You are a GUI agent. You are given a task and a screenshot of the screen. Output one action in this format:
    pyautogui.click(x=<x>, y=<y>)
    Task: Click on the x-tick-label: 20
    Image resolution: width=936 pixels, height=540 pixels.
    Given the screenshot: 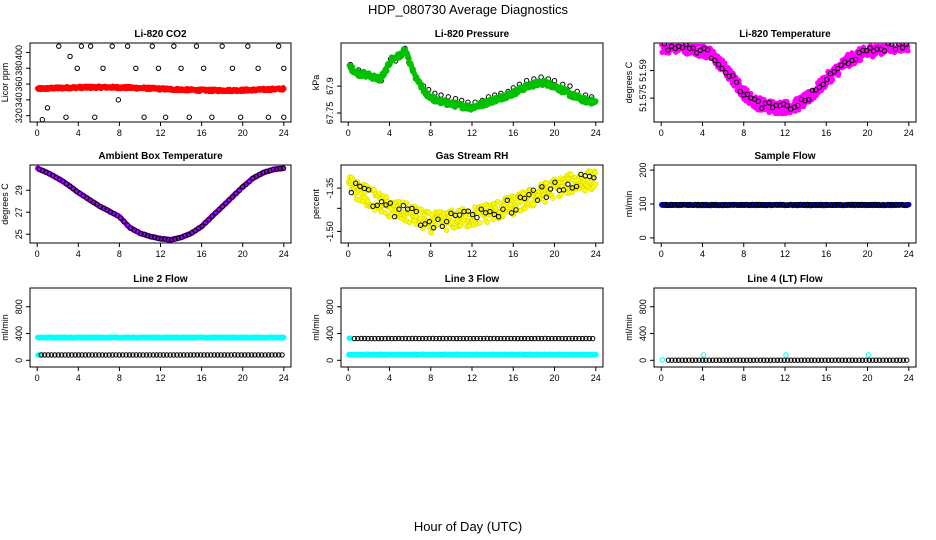 What is the action you would take?
    pyautogui.click(x=868, y=254)
    